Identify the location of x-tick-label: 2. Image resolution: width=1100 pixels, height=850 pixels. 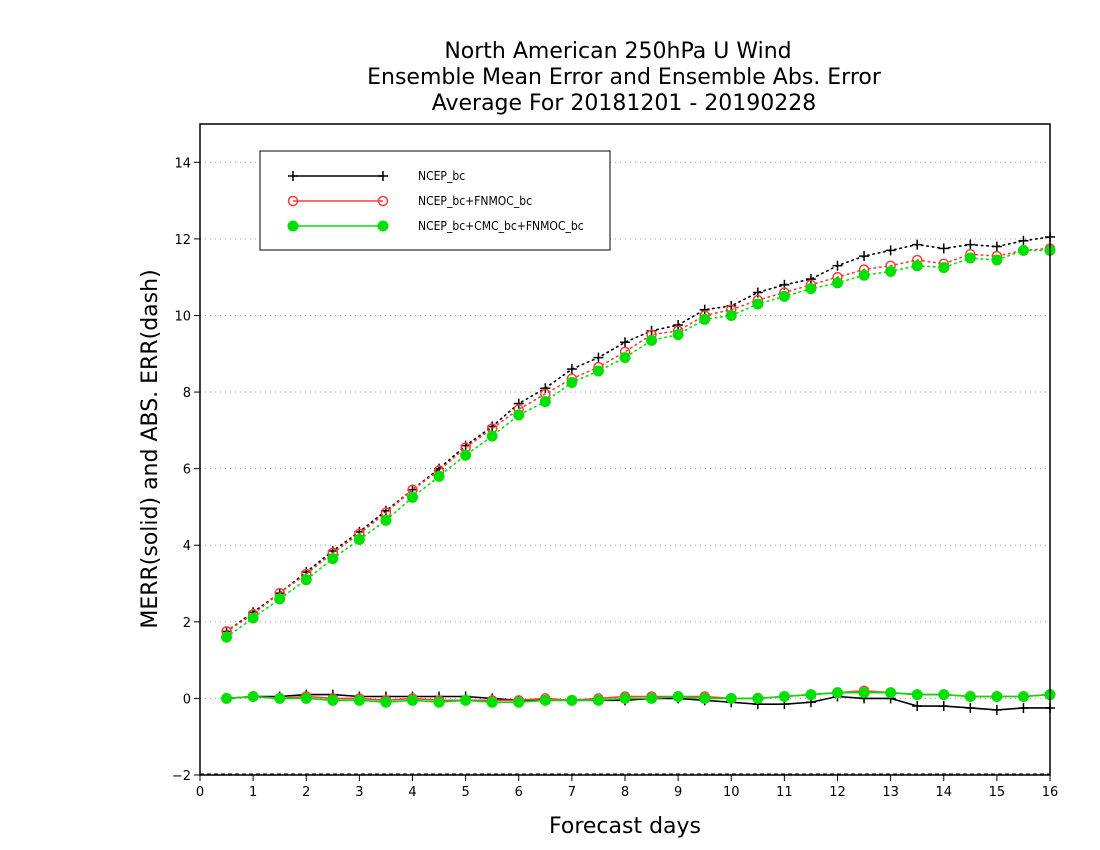
(306, 792).